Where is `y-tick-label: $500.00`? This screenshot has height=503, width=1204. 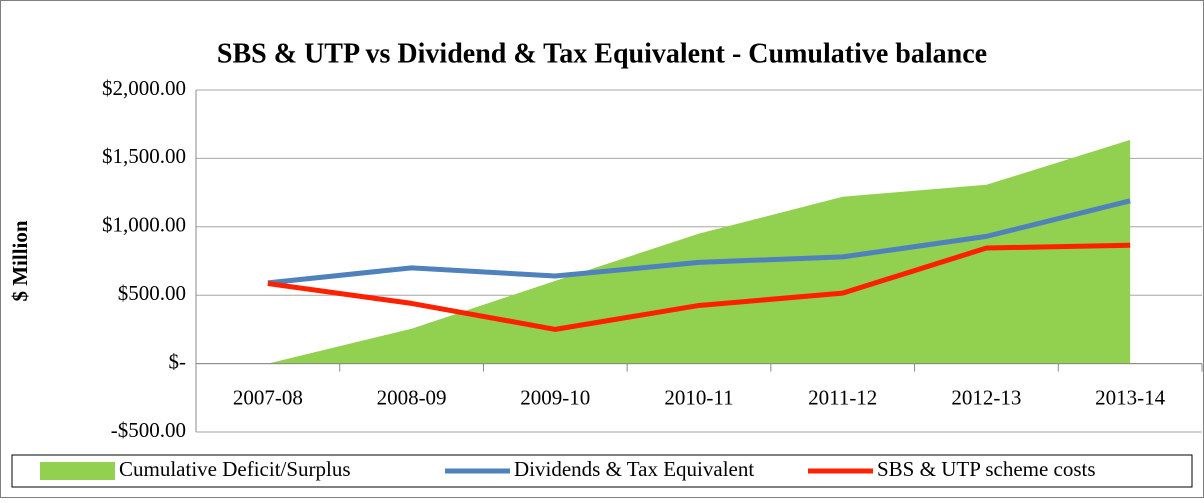
y-tick-label: $500.00 is located at coordinates (152, 293).